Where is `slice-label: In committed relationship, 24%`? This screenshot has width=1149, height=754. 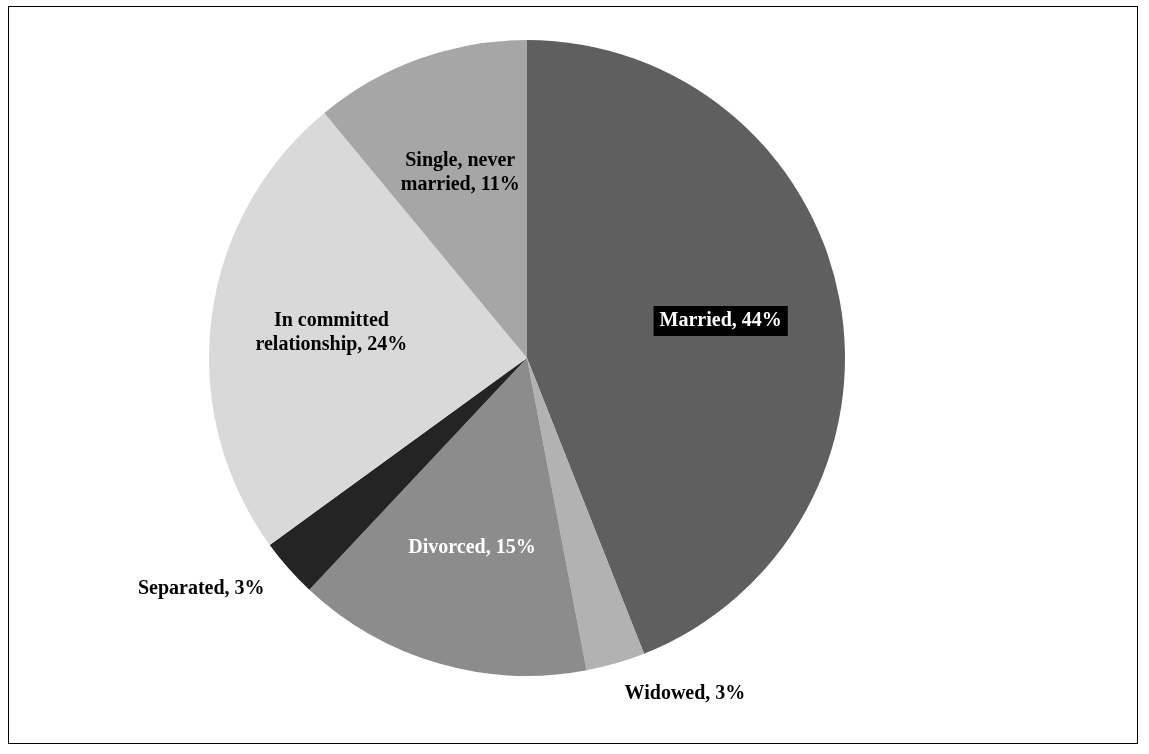
slice-label: In committed relationship, 24% is located at coordinates (331, 332).